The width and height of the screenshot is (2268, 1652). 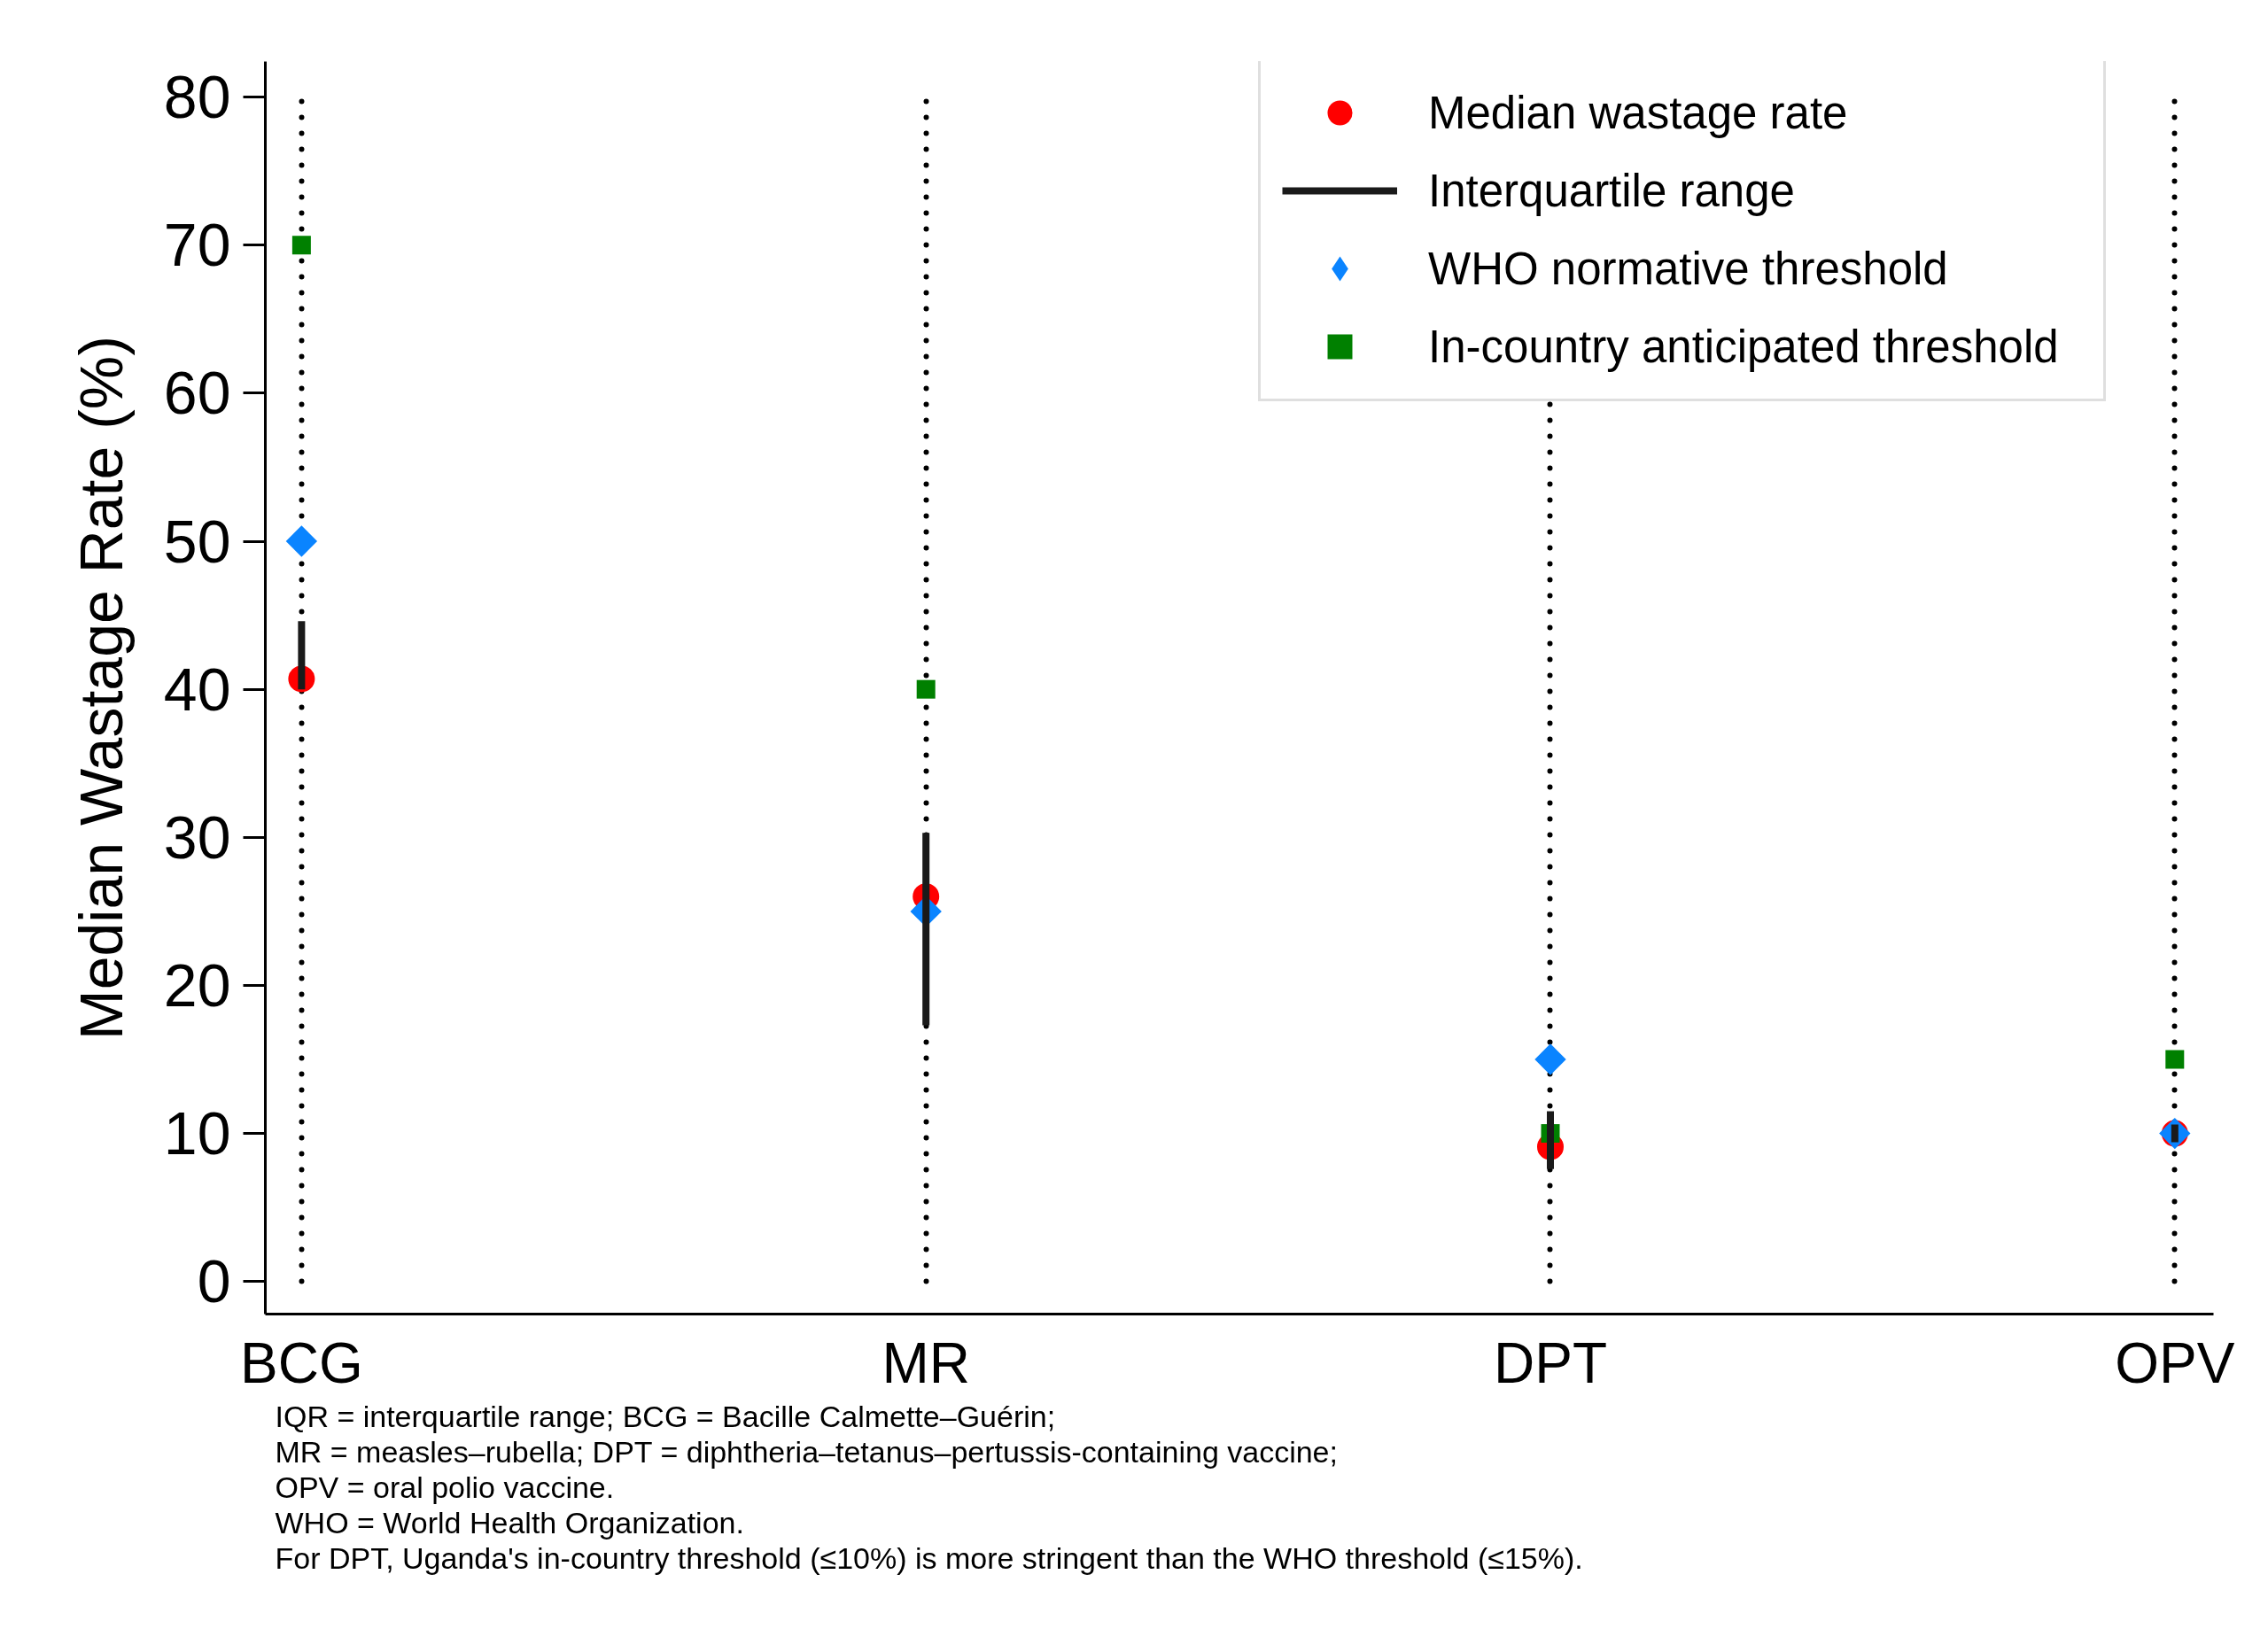 I want to click on y-tick-label: 10, so click(x=197, y=1133).